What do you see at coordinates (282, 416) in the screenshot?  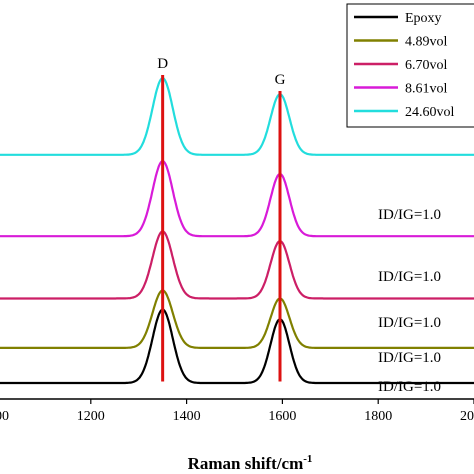 I see `x-tick-label-3: 1600` at bounding box center [282, 416].